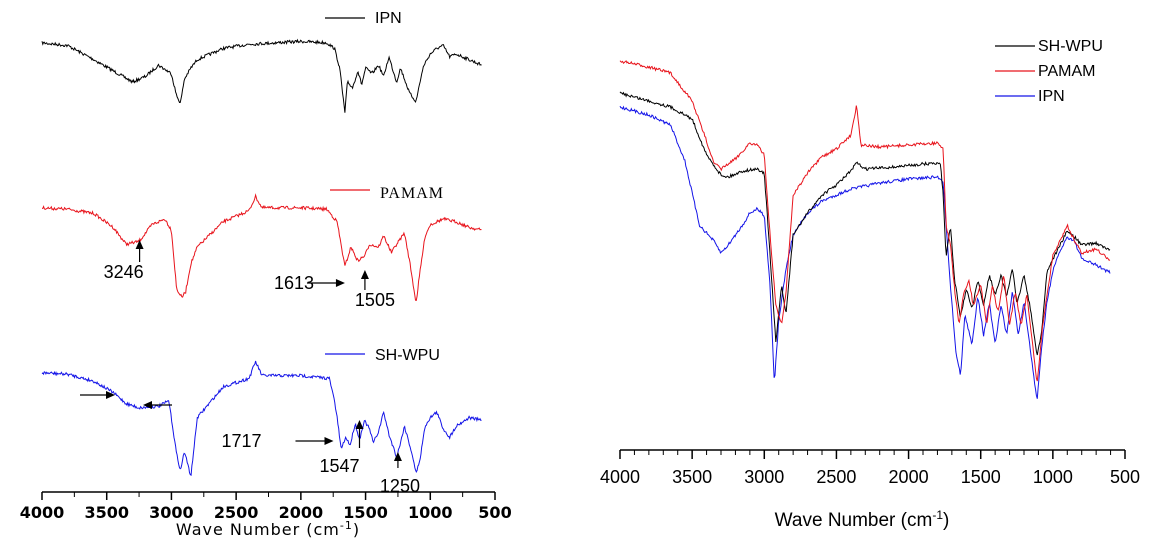 This screenshot has width=1150, height=545. What do you see at coordinates (124, 261) in the screenshot?
I see `annotation-3246: 3246` at bounding box center [124, 261].